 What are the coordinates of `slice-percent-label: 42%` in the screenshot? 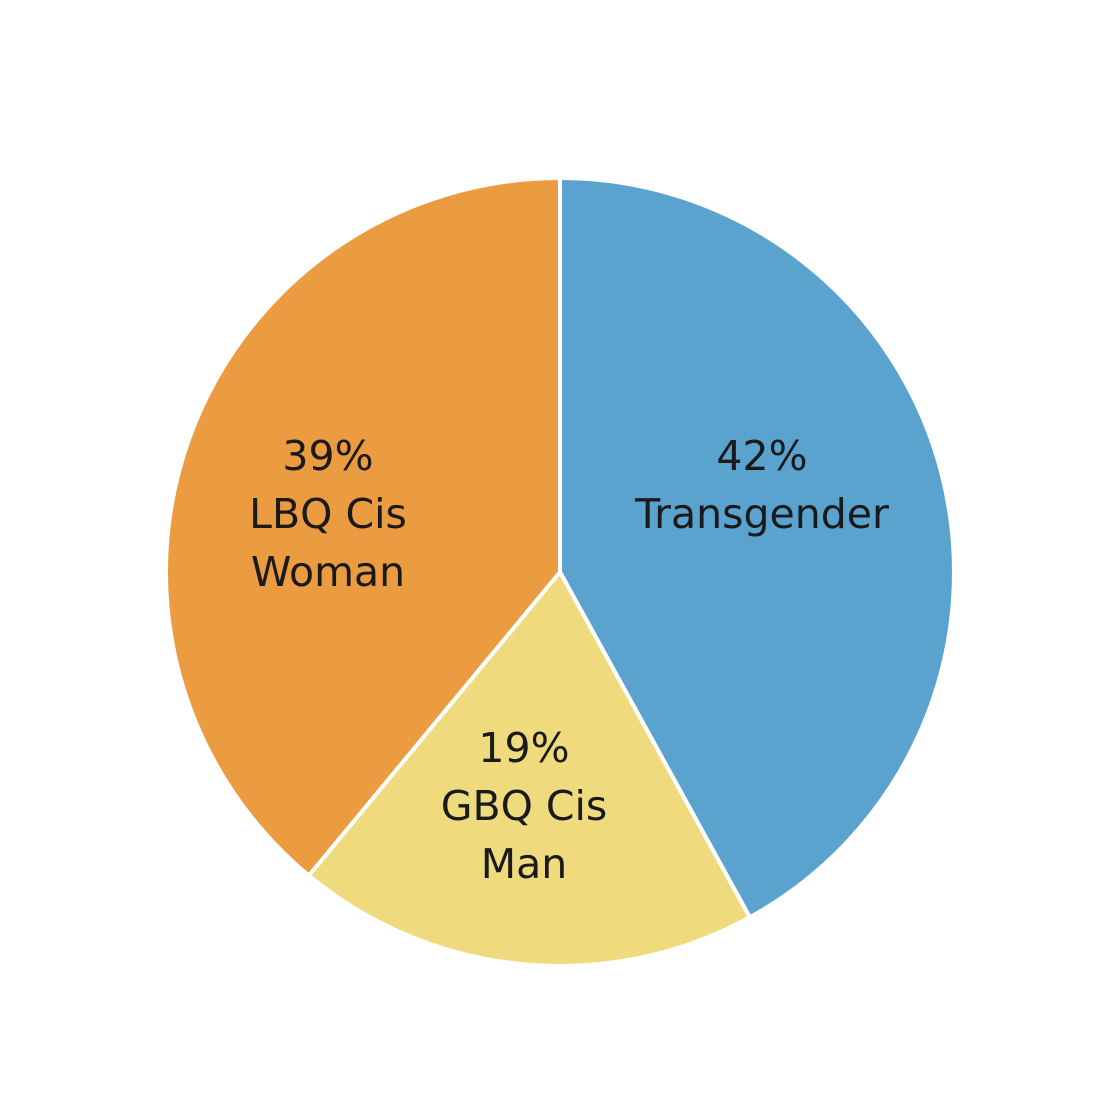 It's located at (761, 456).